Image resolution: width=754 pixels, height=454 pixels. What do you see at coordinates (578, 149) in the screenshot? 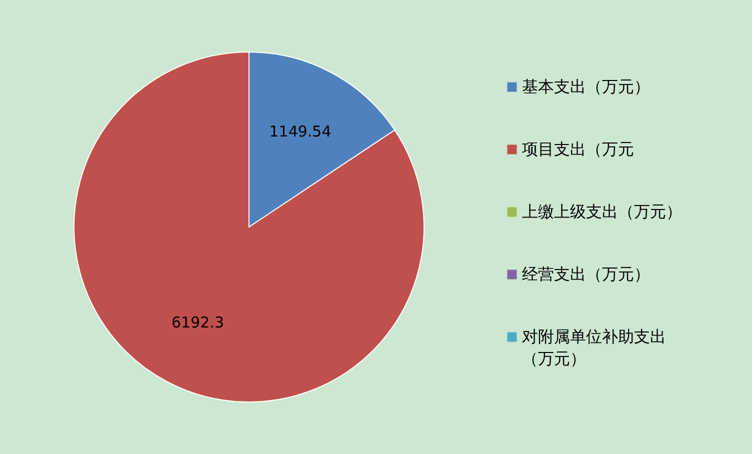
I see `legend-label: 项目支出（万元` at bounding box center [578, 149].